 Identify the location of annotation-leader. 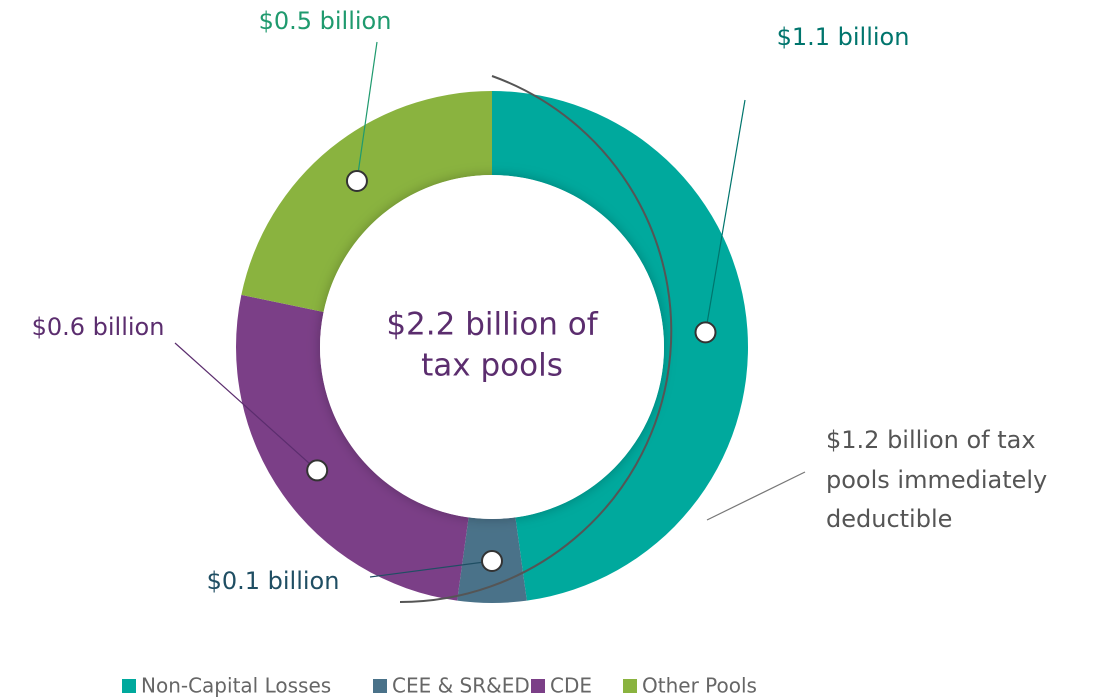
(756, 496).